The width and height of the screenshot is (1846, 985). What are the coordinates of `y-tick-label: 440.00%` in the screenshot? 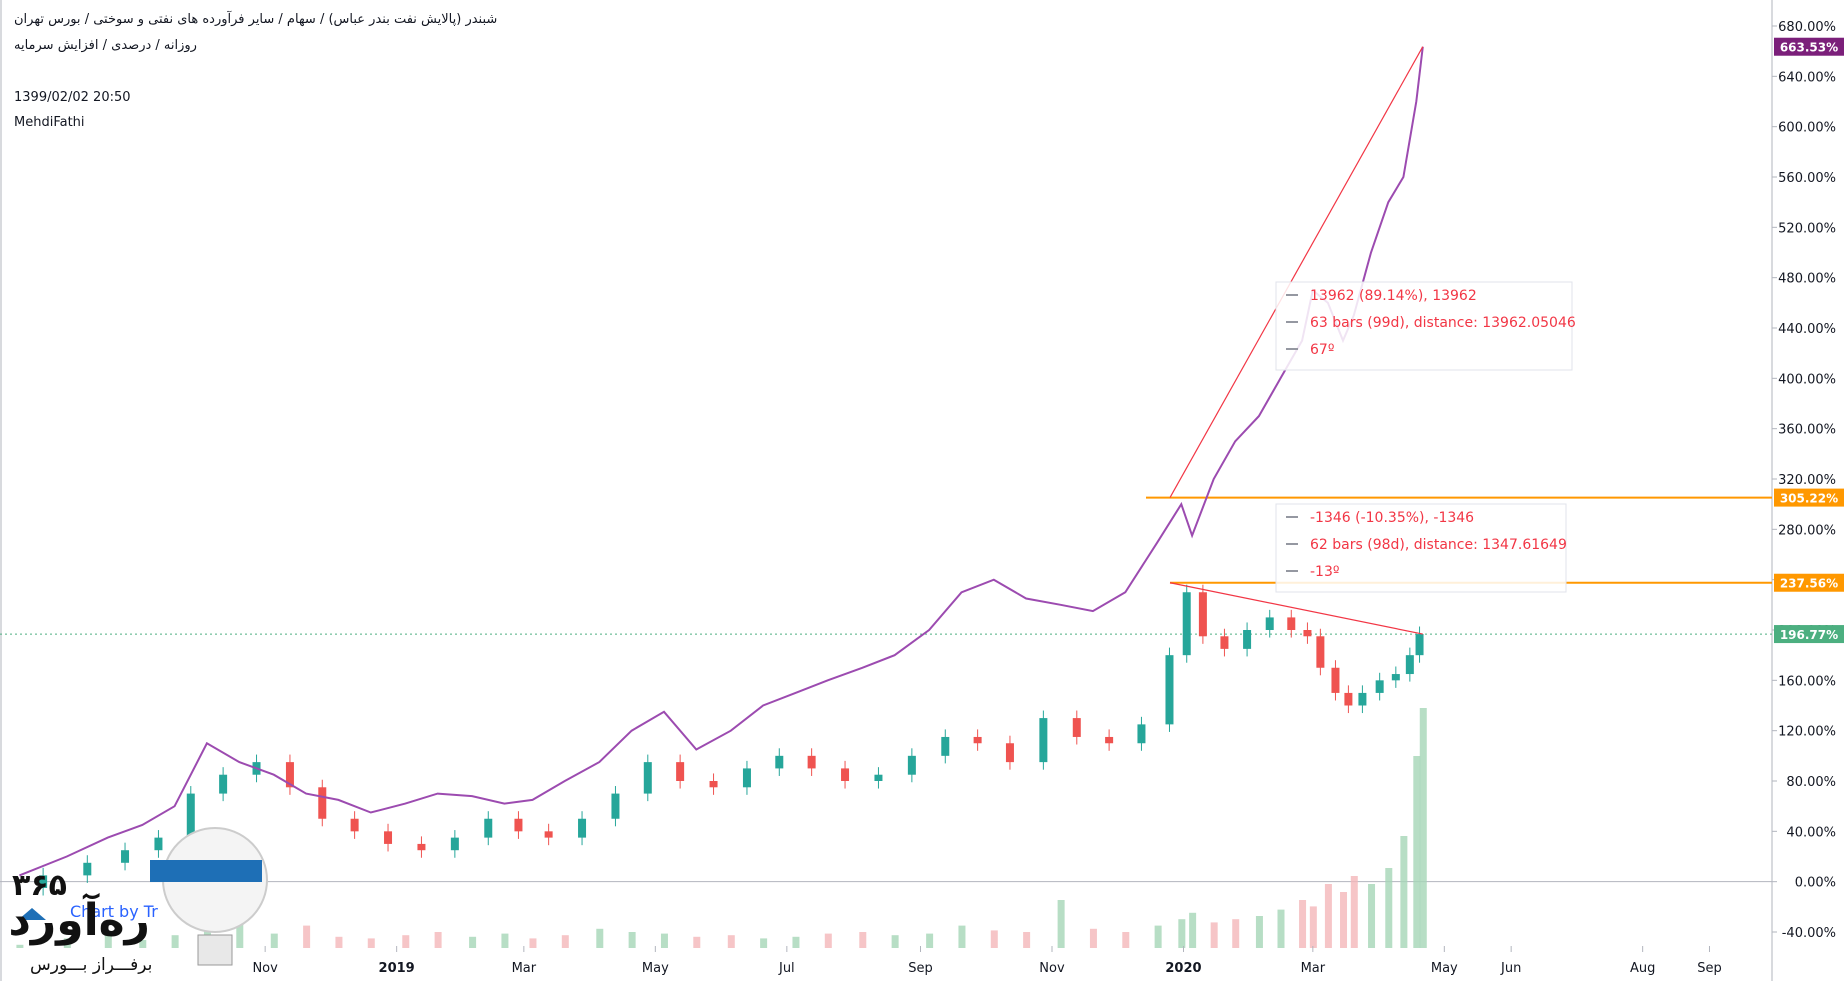 It's located at (1807, 329).